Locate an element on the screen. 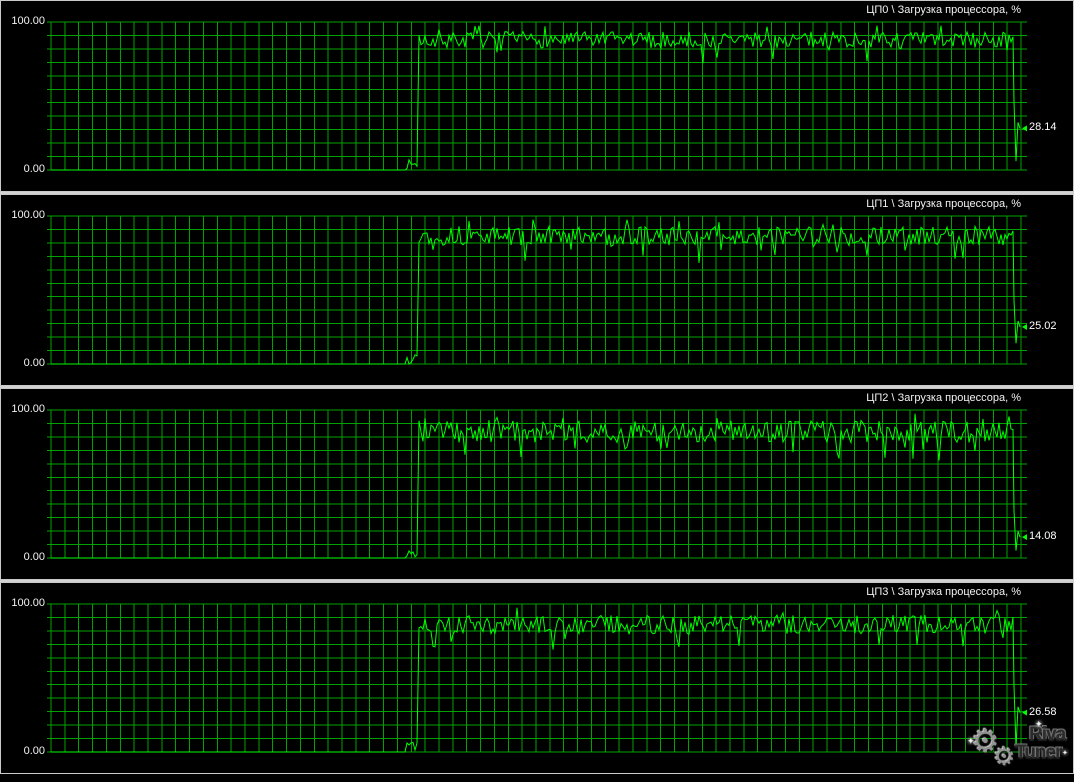 The height and width of the screenshot is (782, 1074). graph-title: ЦП0 \ Загрузка процессора, % is located at coordinates (943, 10).